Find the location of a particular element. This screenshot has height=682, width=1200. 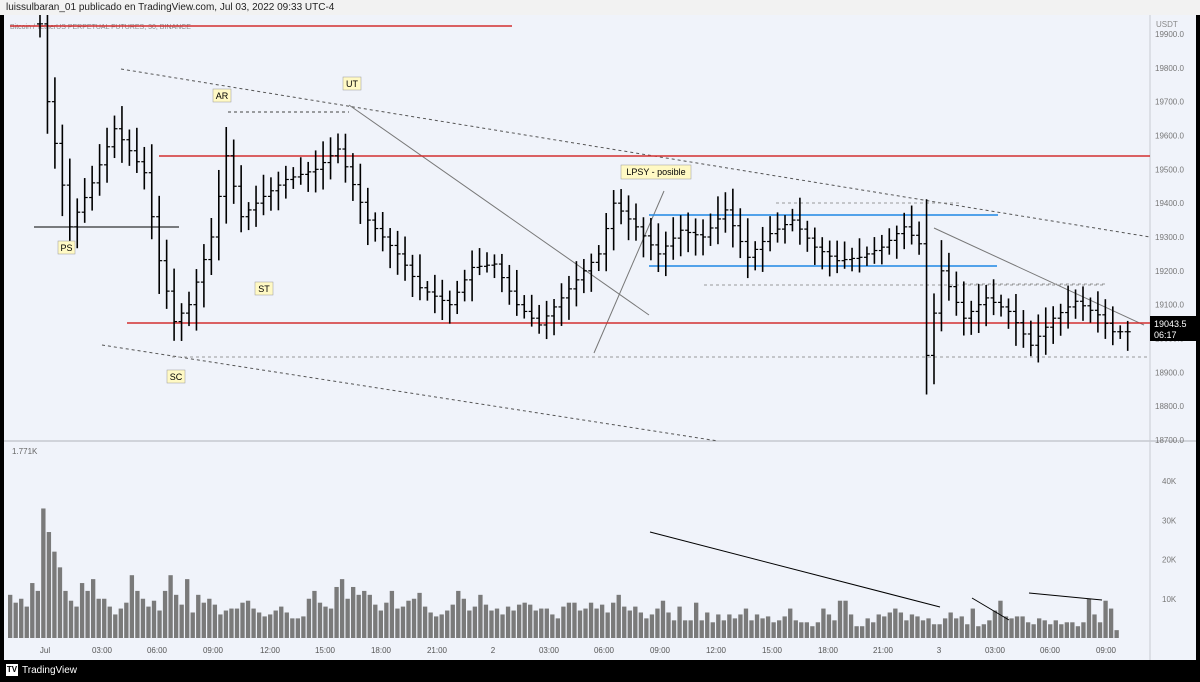

tradingview-logo: TV TradingView is located at coordinates (41, 670).